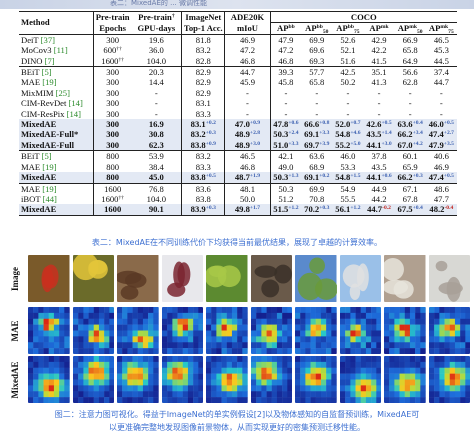  Describe the element at coordinates (285, 199) in the screenshot. I see `coco-ap-cell: 51.2` at that location.